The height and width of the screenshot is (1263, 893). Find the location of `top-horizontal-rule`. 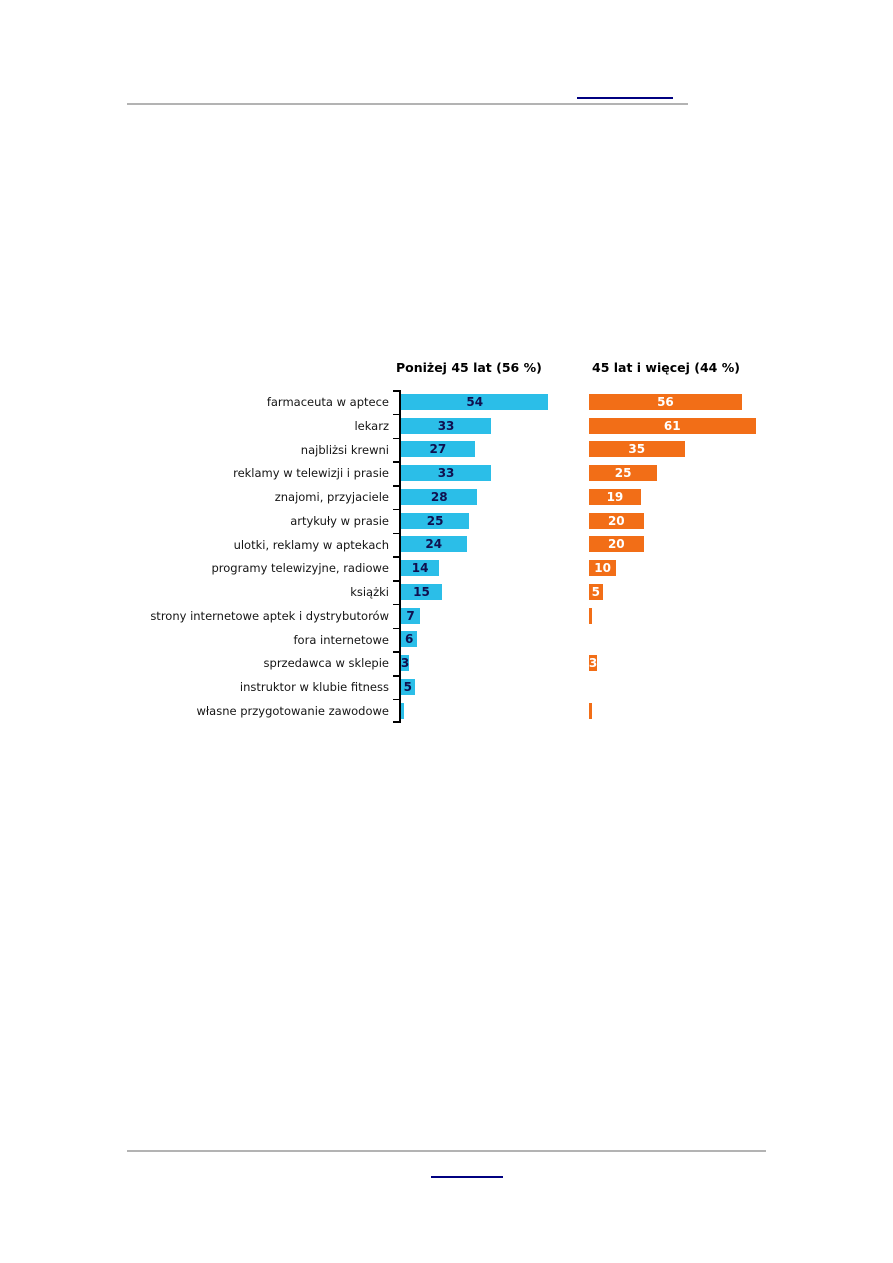

top-horizontal-rule is located at coordinates (407, 104).